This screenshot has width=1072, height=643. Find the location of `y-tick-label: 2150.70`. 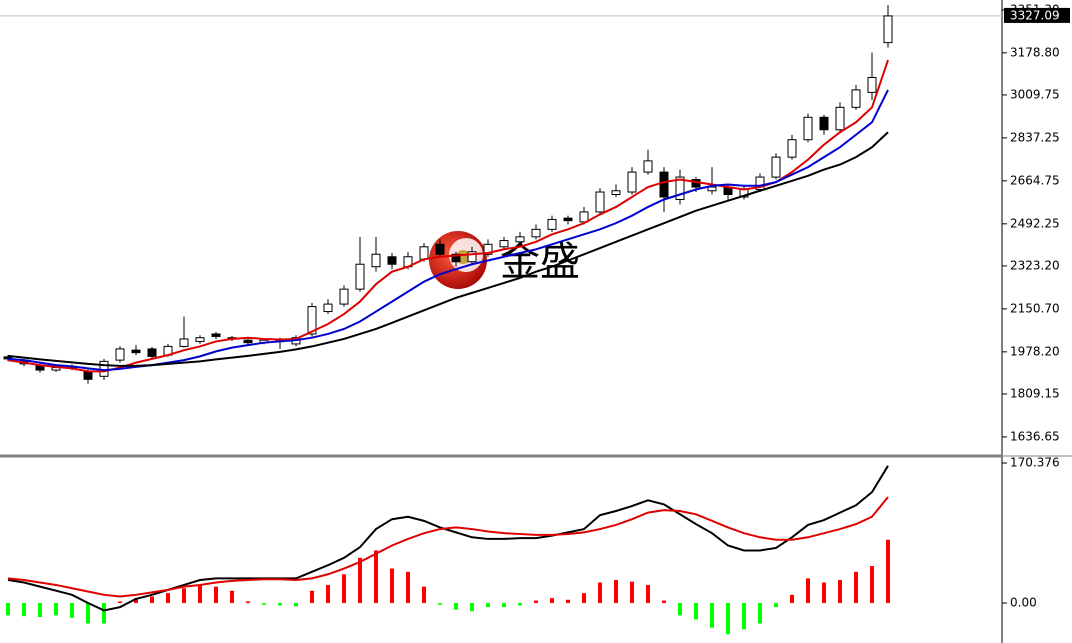

y-tick-label: 2150.70 is located at coordinates (1035, 308).